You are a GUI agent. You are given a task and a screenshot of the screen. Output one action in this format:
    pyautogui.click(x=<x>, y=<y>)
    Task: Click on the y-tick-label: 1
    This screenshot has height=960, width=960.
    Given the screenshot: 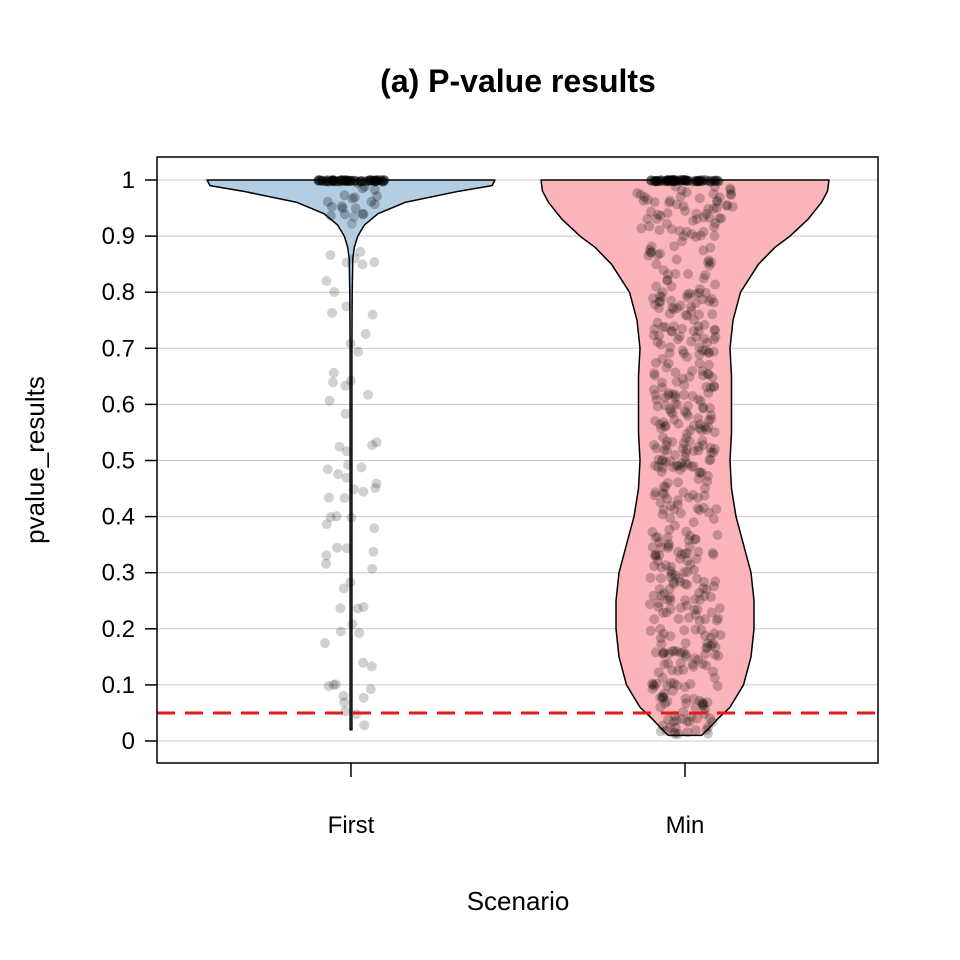 What is the action you would take?
    pyautogui.click(x=128, y=180)
    